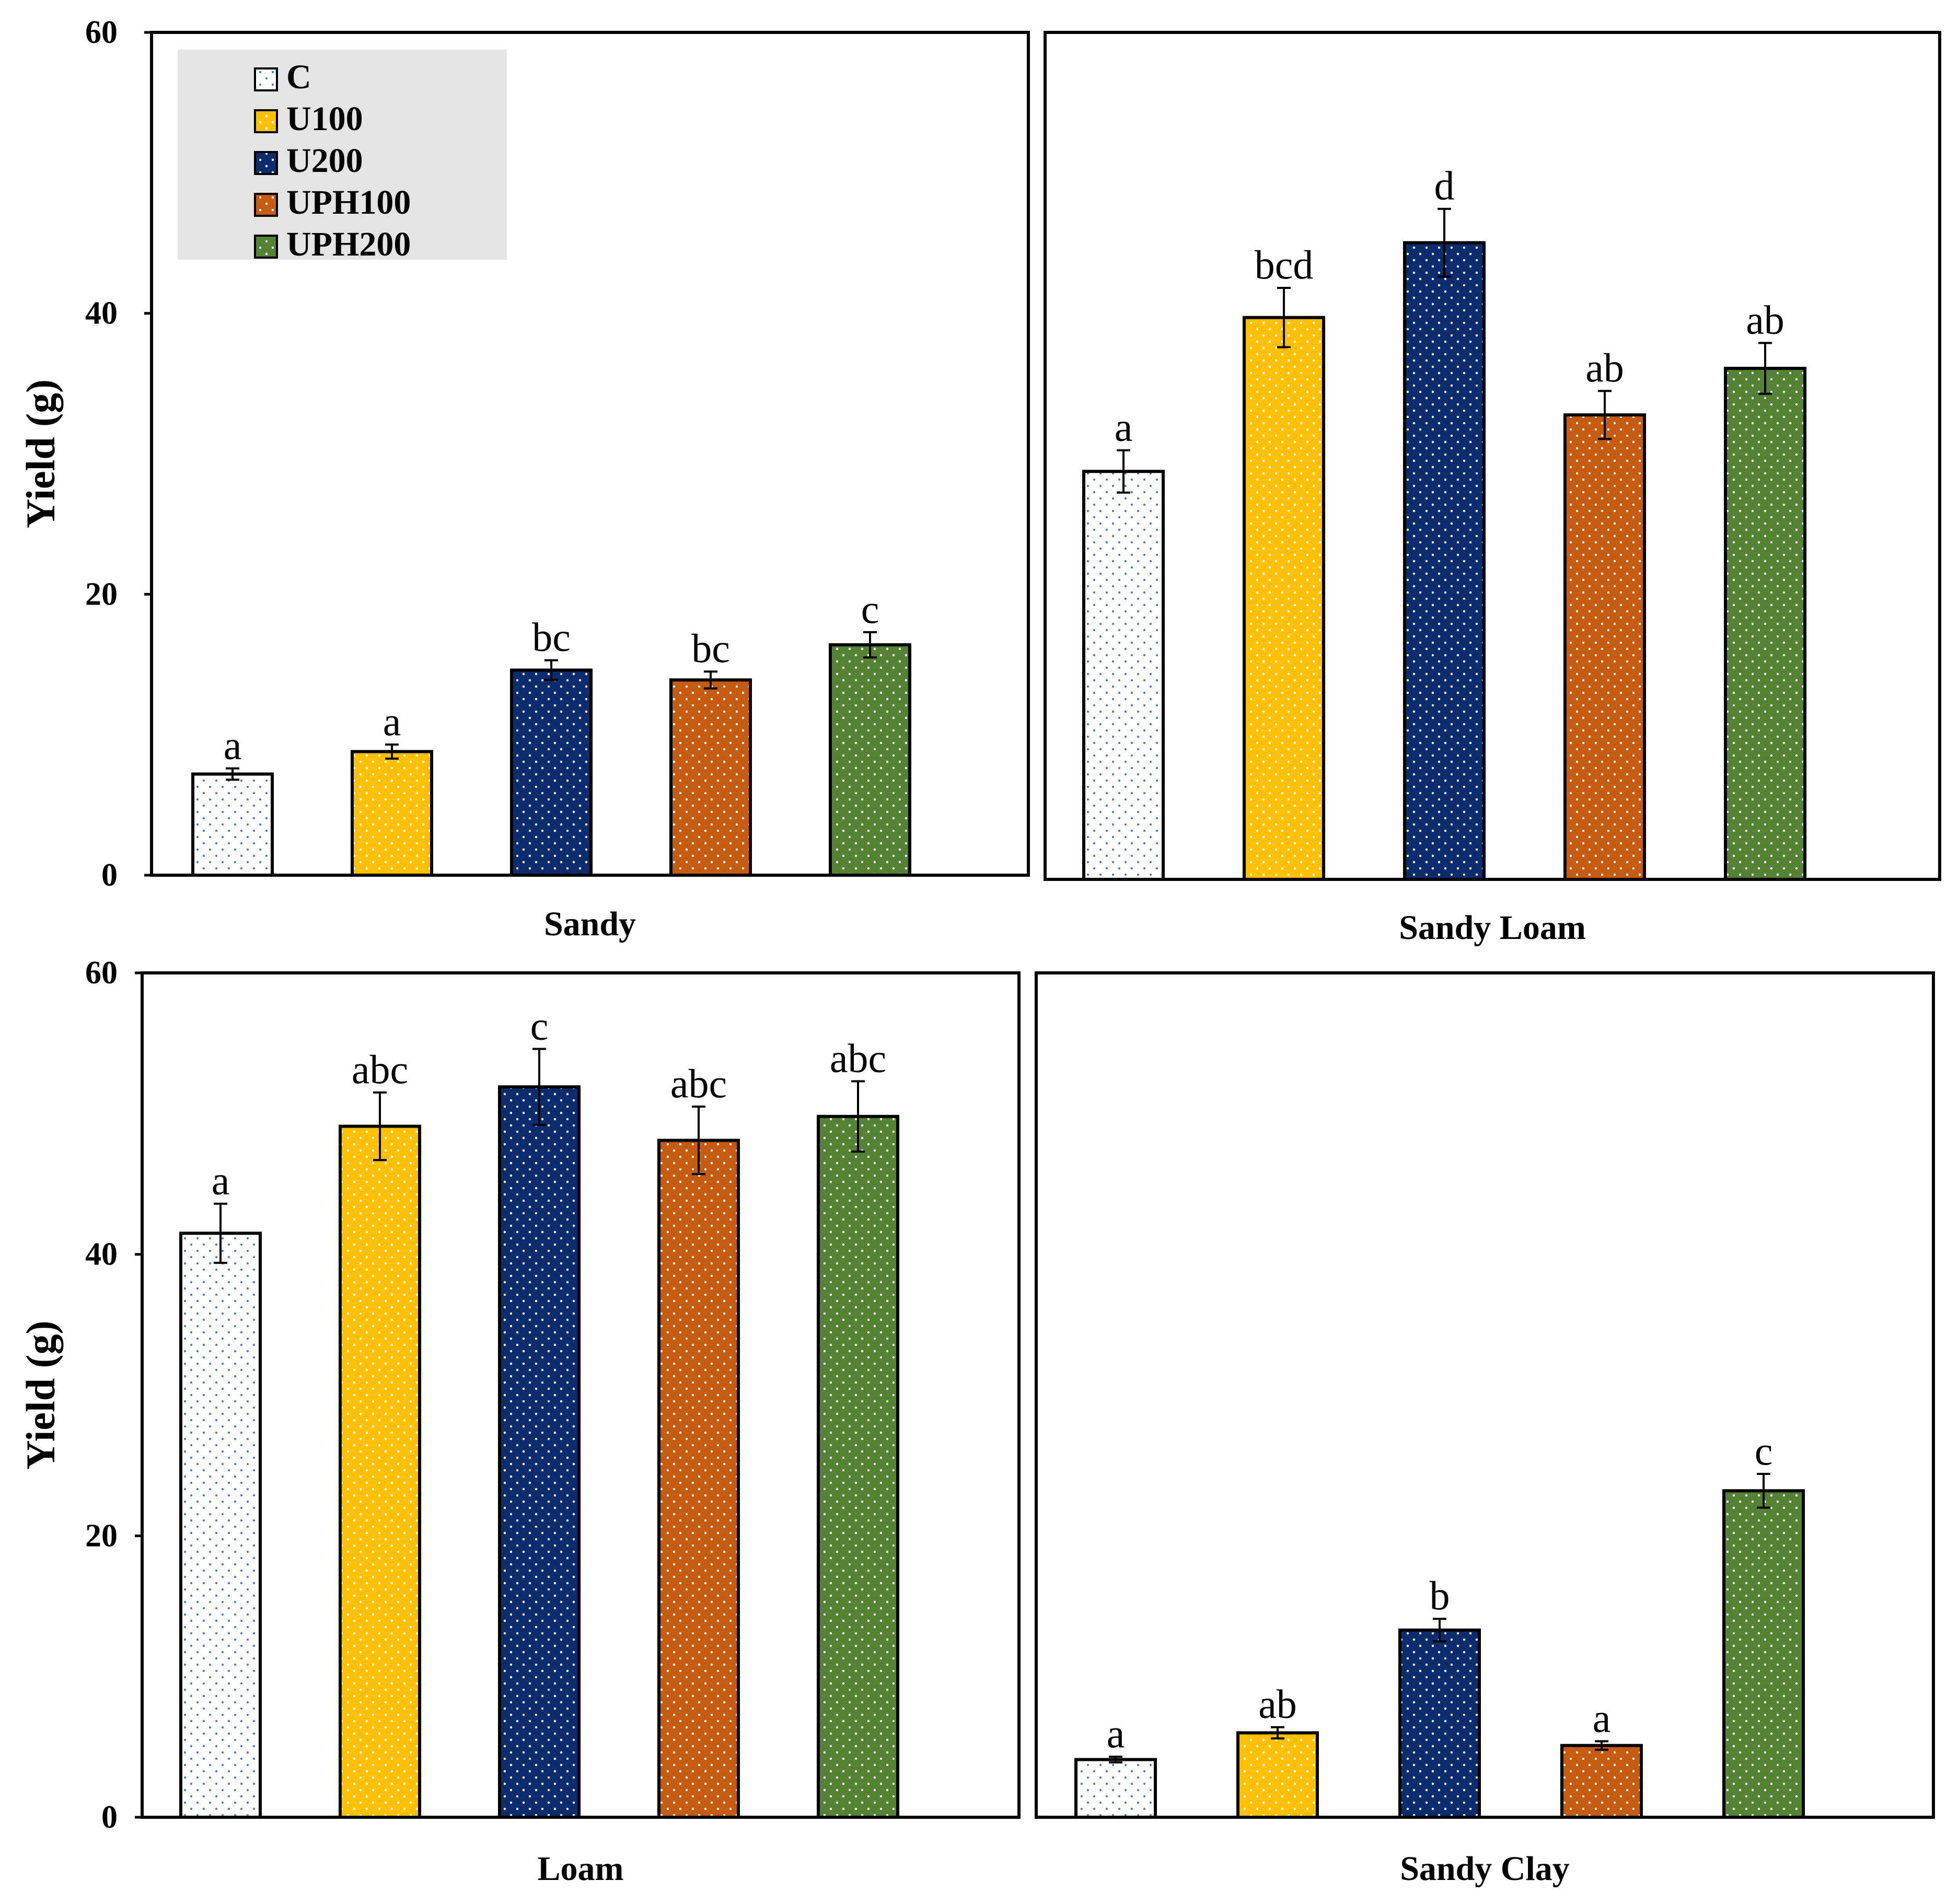 Image resolution: width=1947 pixels, height=1904 pixels. What do you see at coordinates (590, 924) in the screenshot?
I see `x-axis-label: Sandy` at bounding box center [590, 924].